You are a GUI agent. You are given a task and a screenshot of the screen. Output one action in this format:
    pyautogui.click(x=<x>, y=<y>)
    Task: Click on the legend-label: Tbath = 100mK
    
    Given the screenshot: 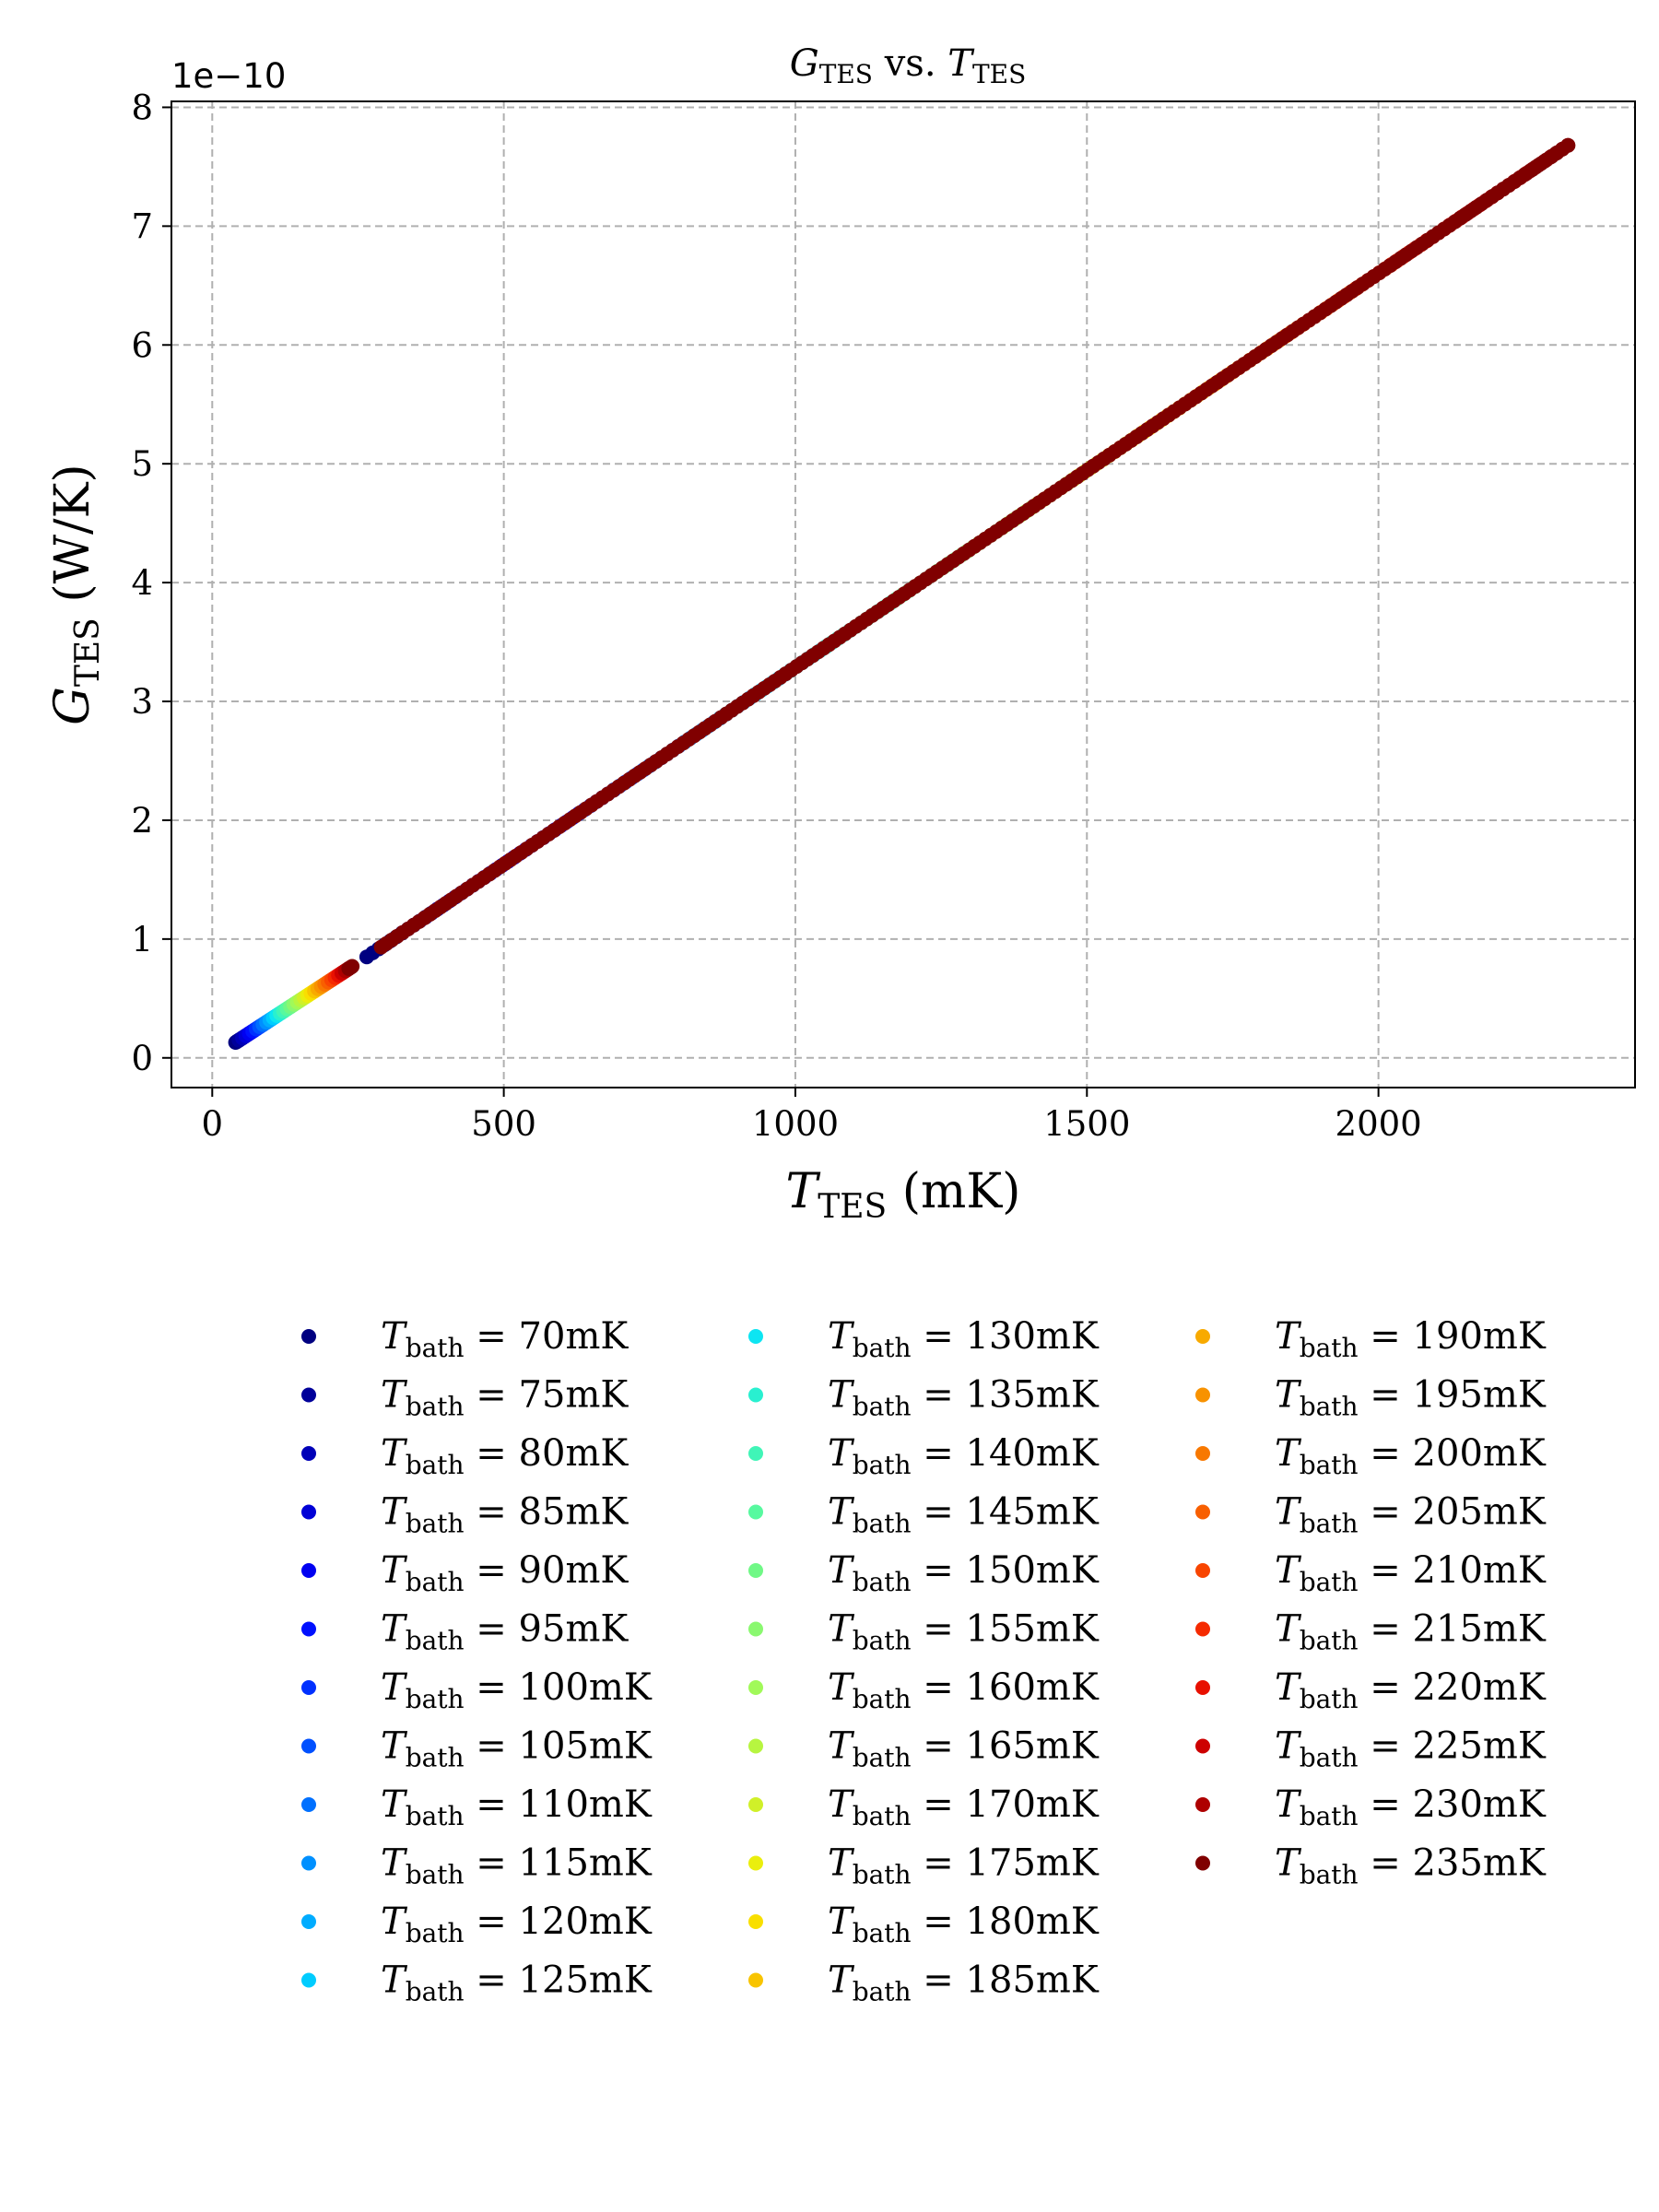 What is the action you would take?
    pyautogui.click(x=517, y=1690)
    